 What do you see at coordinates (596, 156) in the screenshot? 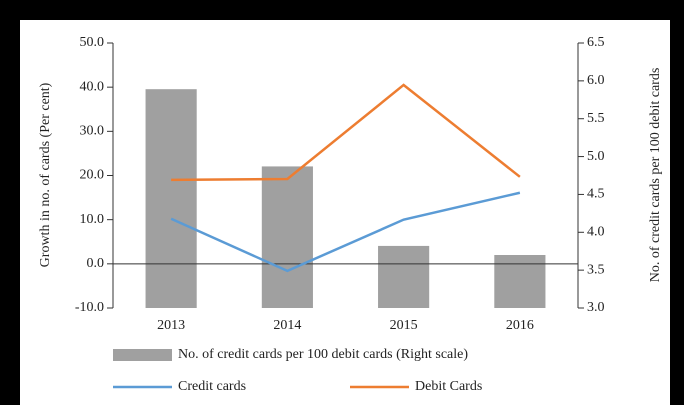
I see `y2-tick-label: 5.0` at bounding box center [596, 156].